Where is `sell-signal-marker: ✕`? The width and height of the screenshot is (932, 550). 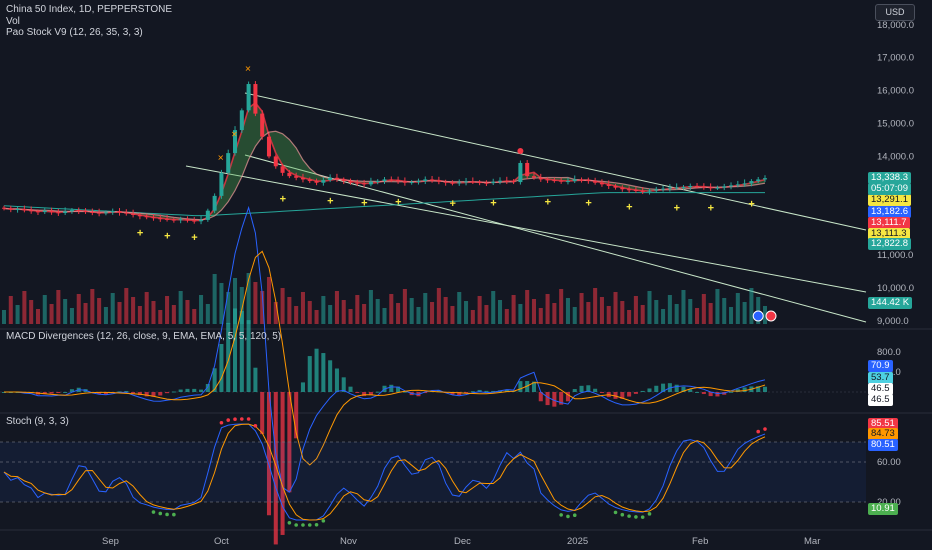
sell-signal-marker: ✕ is located at coordinates (234, 134).